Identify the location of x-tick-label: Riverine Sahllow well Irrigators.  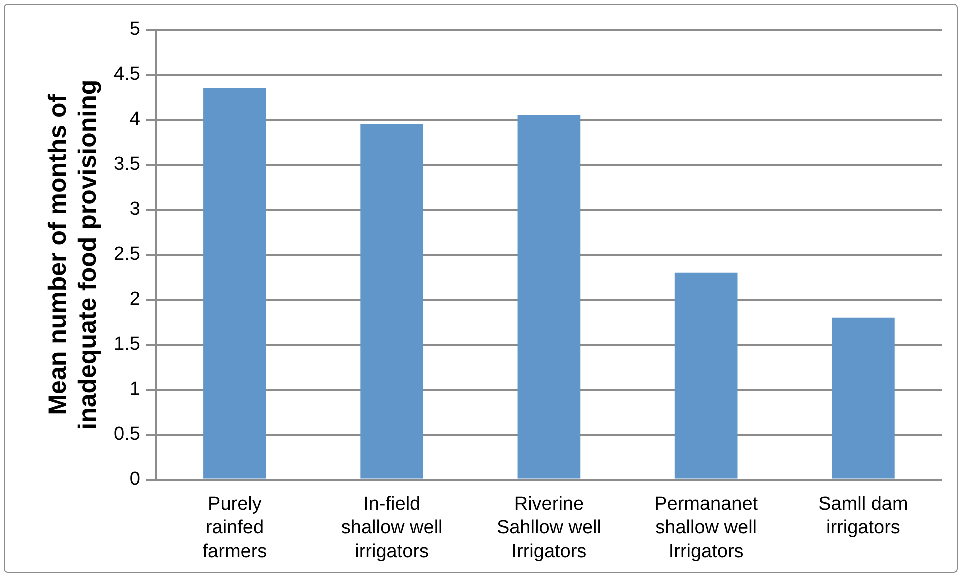
(549, 528).